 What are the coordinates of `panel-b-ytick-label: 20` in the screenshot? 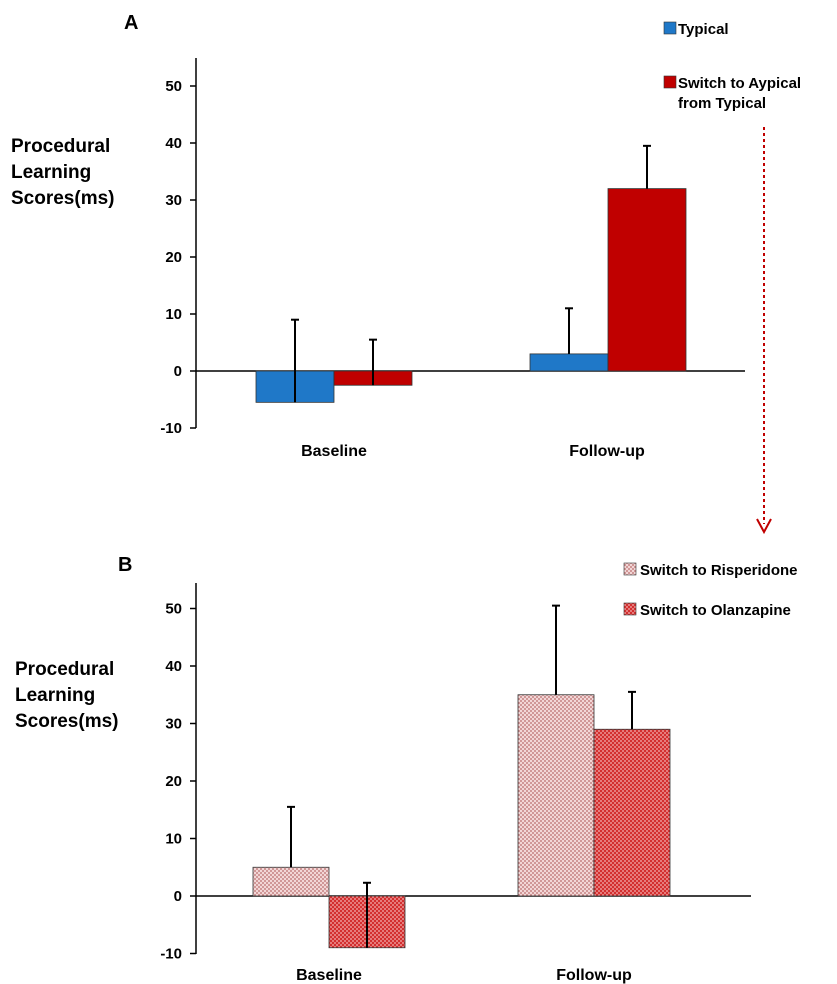 It's located at (173, 781).